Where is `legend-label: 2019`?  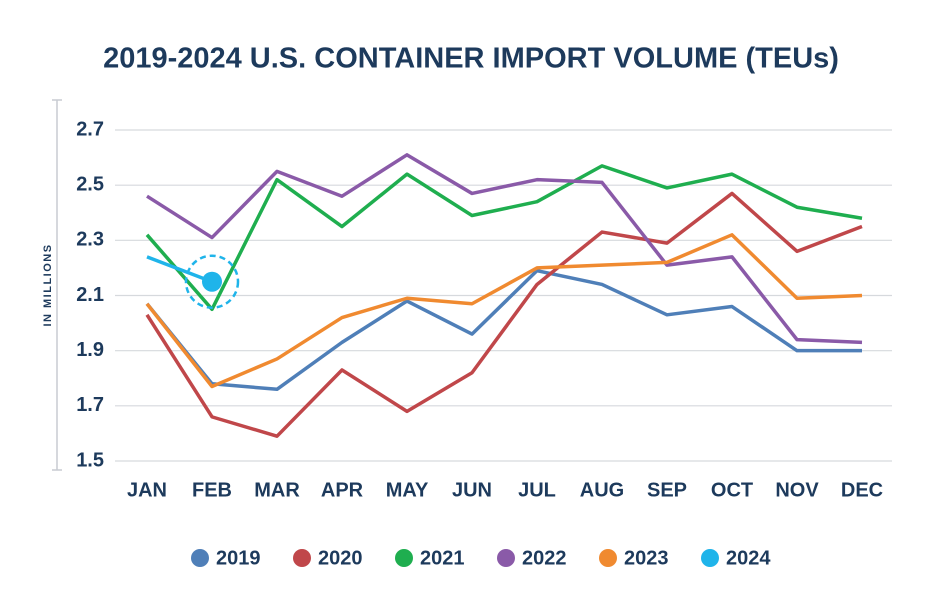
legend-label: 2019 is located at coordinates (238, 558).